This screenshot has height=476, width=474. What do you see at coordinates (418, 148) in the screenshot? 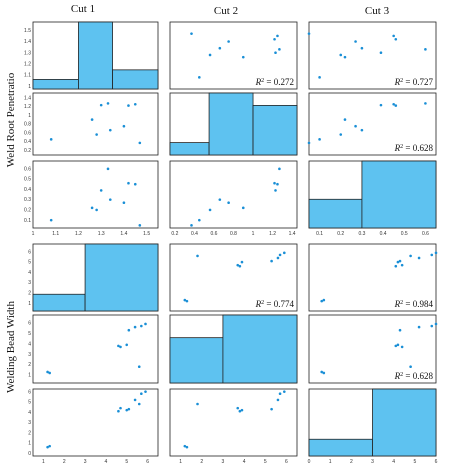
I see `r-value: = 0.628` at bounding box center [418, 148].